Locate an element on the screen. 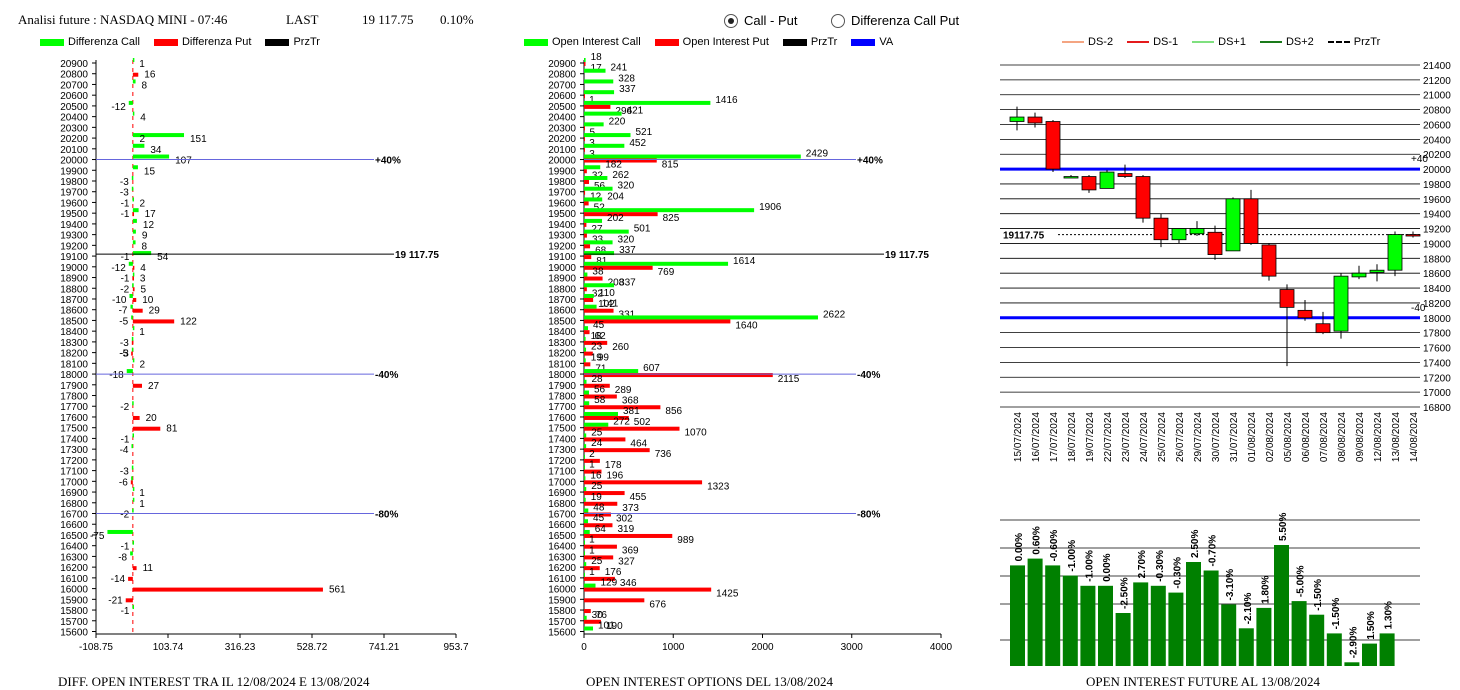  y-tick-label: 17300 is located at coordinates (74, 450).